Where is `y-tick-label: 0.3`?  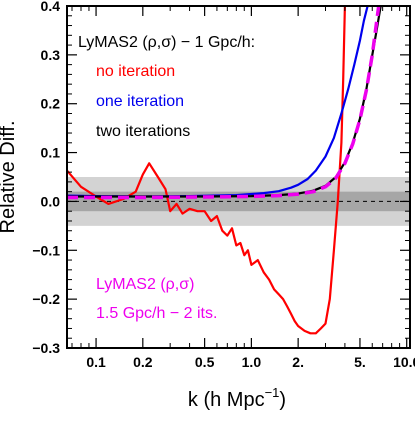 y-tick-label: 0.3 is located at coordinates (51, 55).